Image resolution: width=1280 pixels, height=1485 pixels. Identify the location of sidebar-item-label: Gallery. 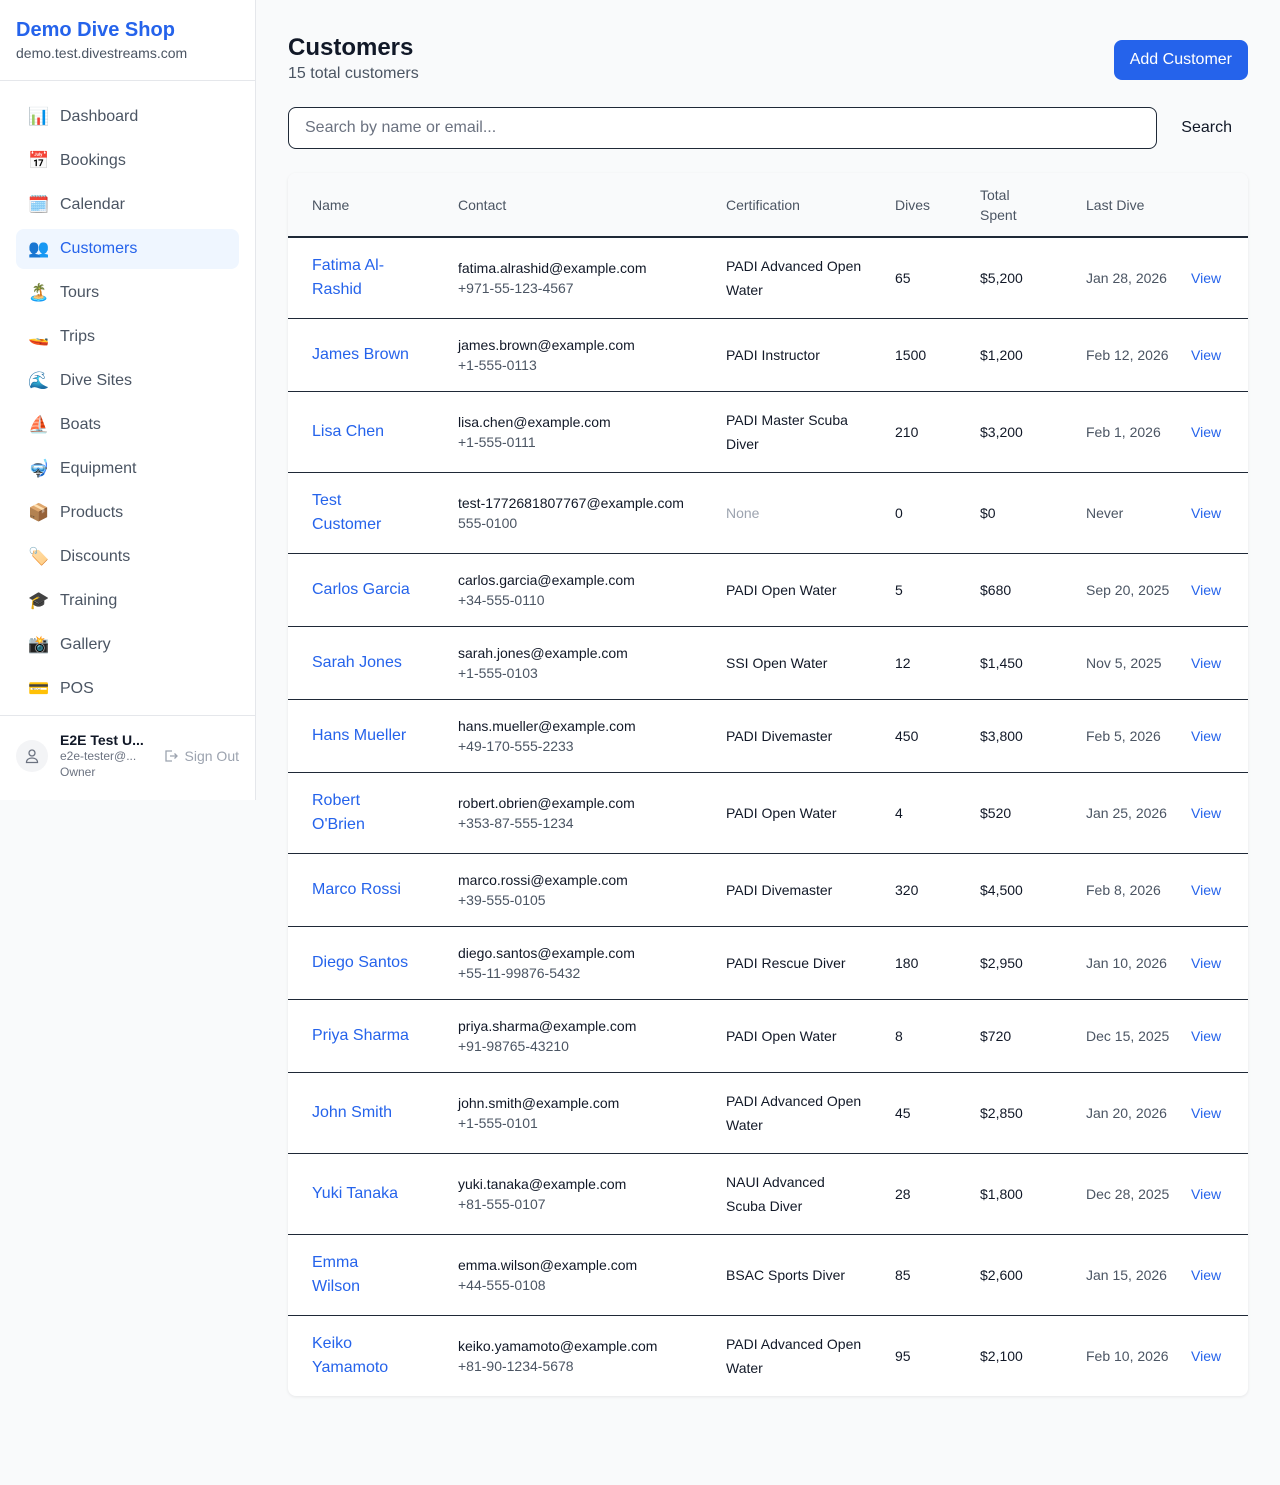
(85, 644).